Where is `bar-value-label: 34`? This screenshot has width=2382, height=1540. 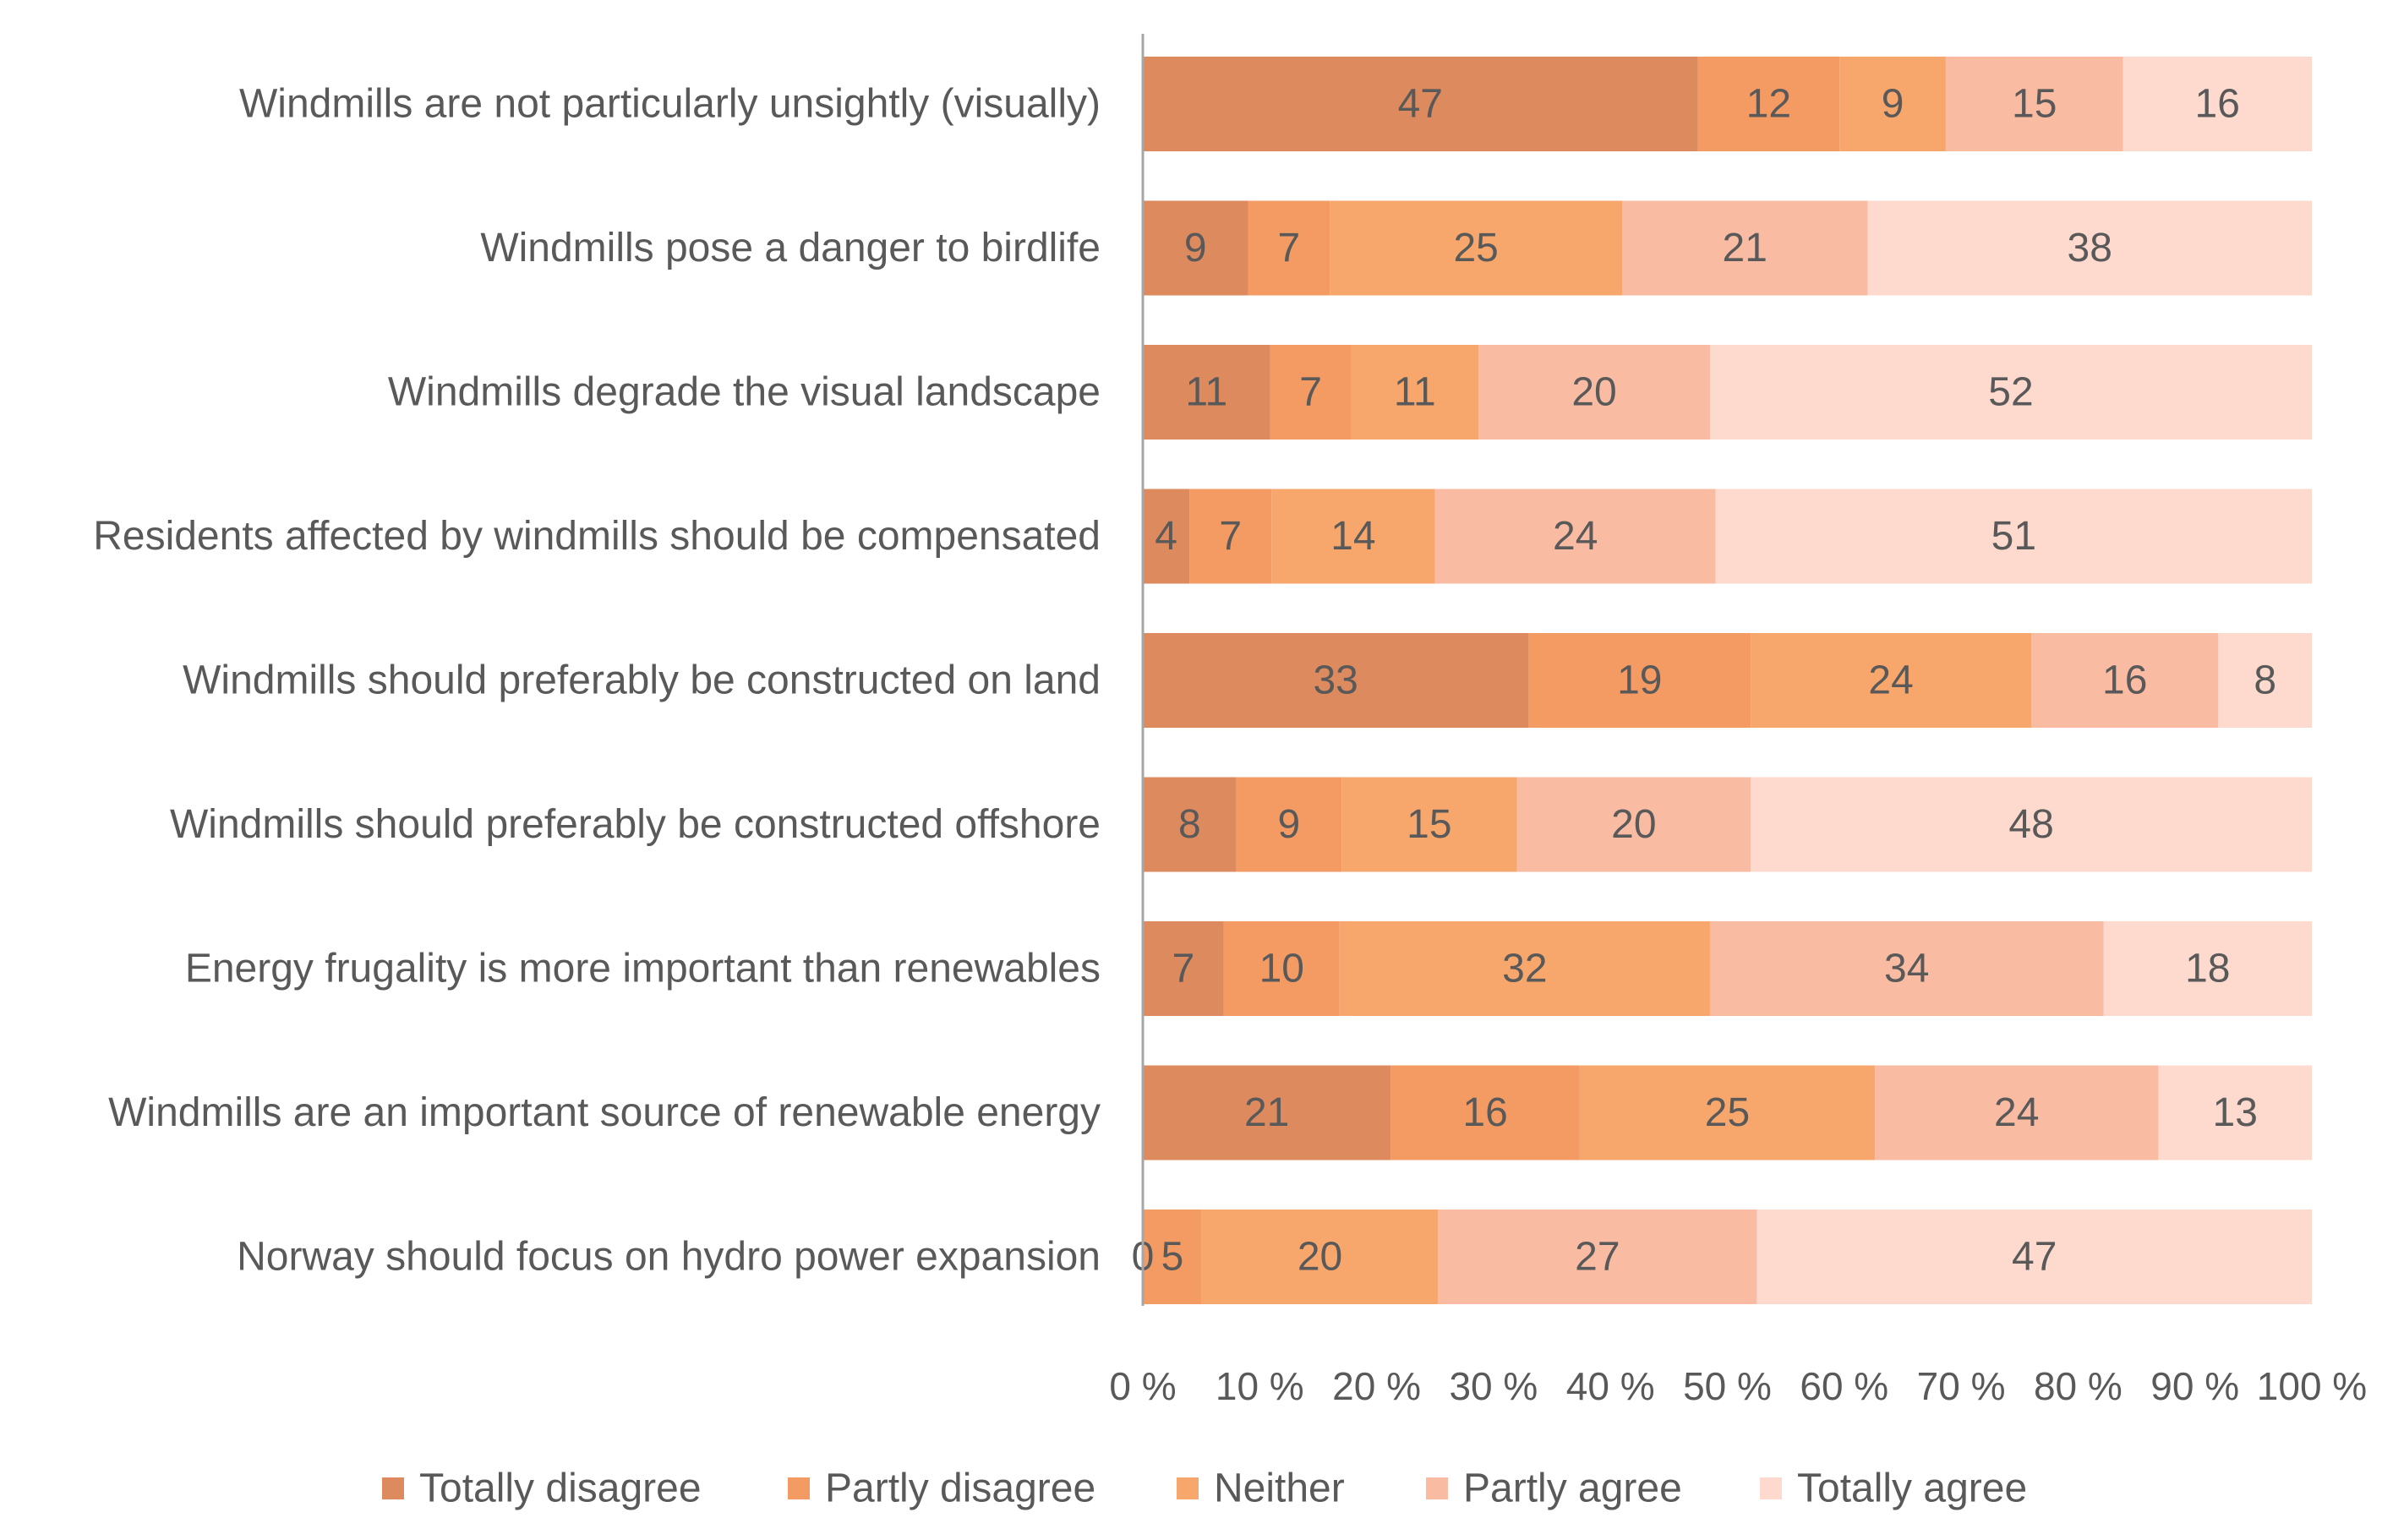
bar-value-label: 34 is located at coordinates (1907, 969).